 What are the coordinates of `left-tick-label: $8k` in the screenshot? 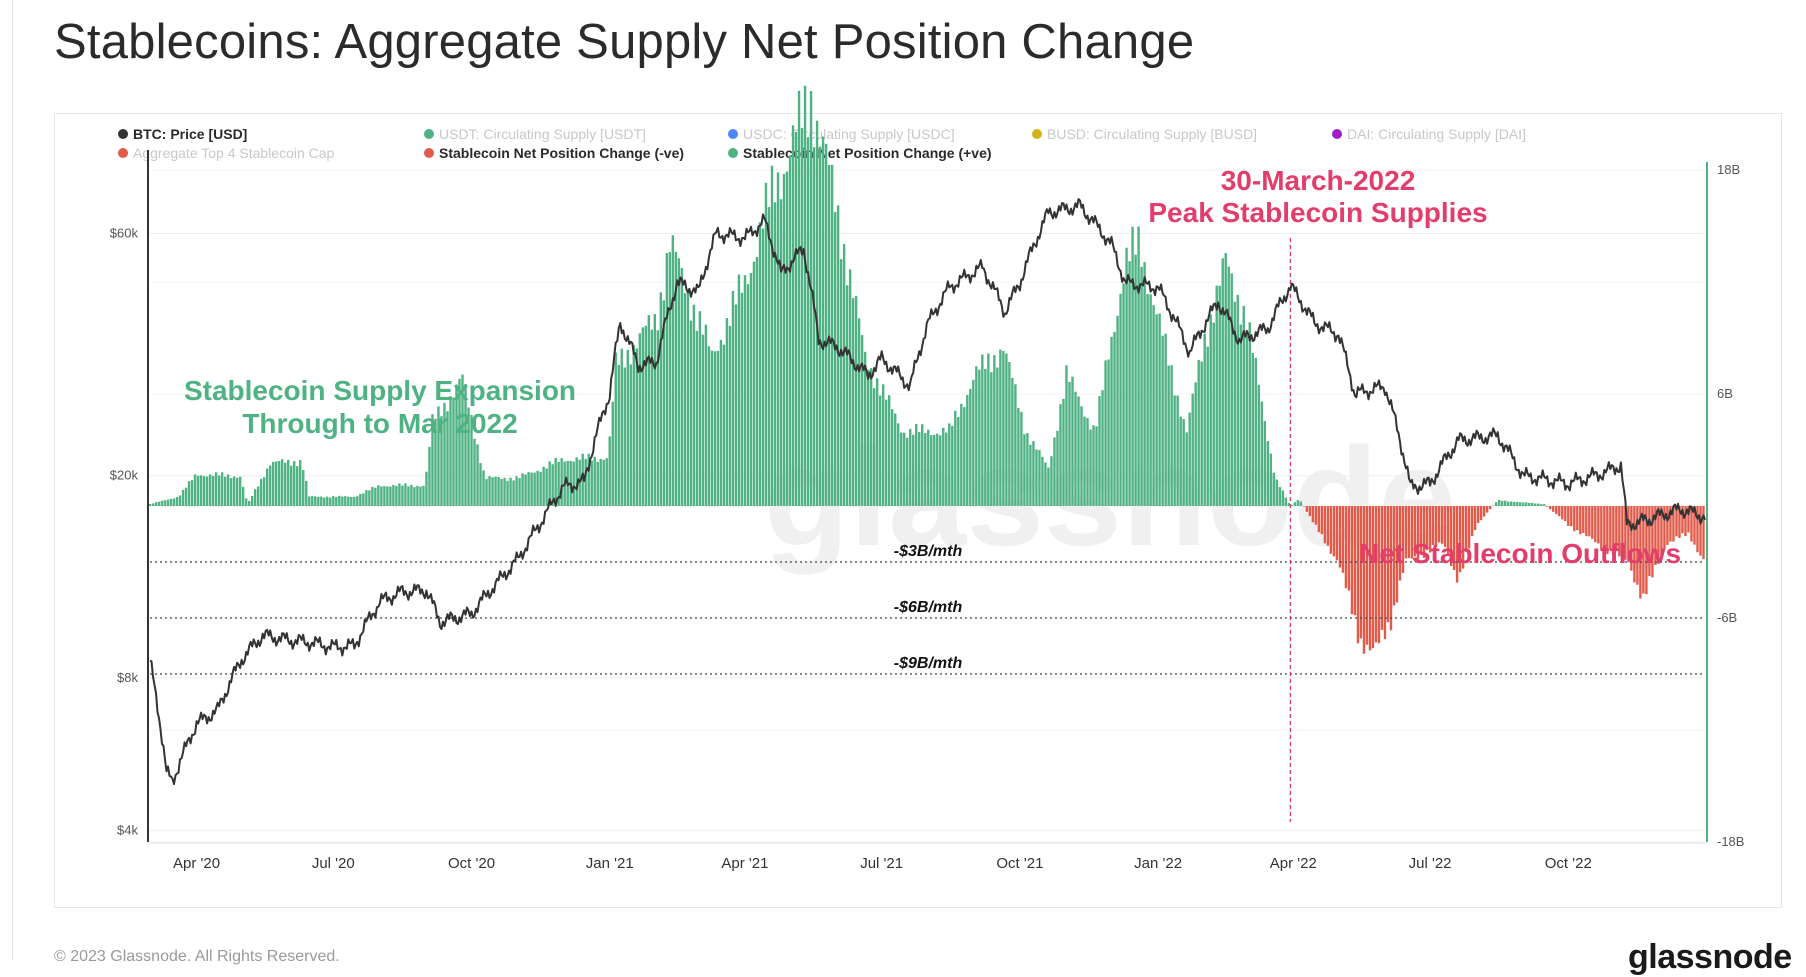 It's located at (127, 677).